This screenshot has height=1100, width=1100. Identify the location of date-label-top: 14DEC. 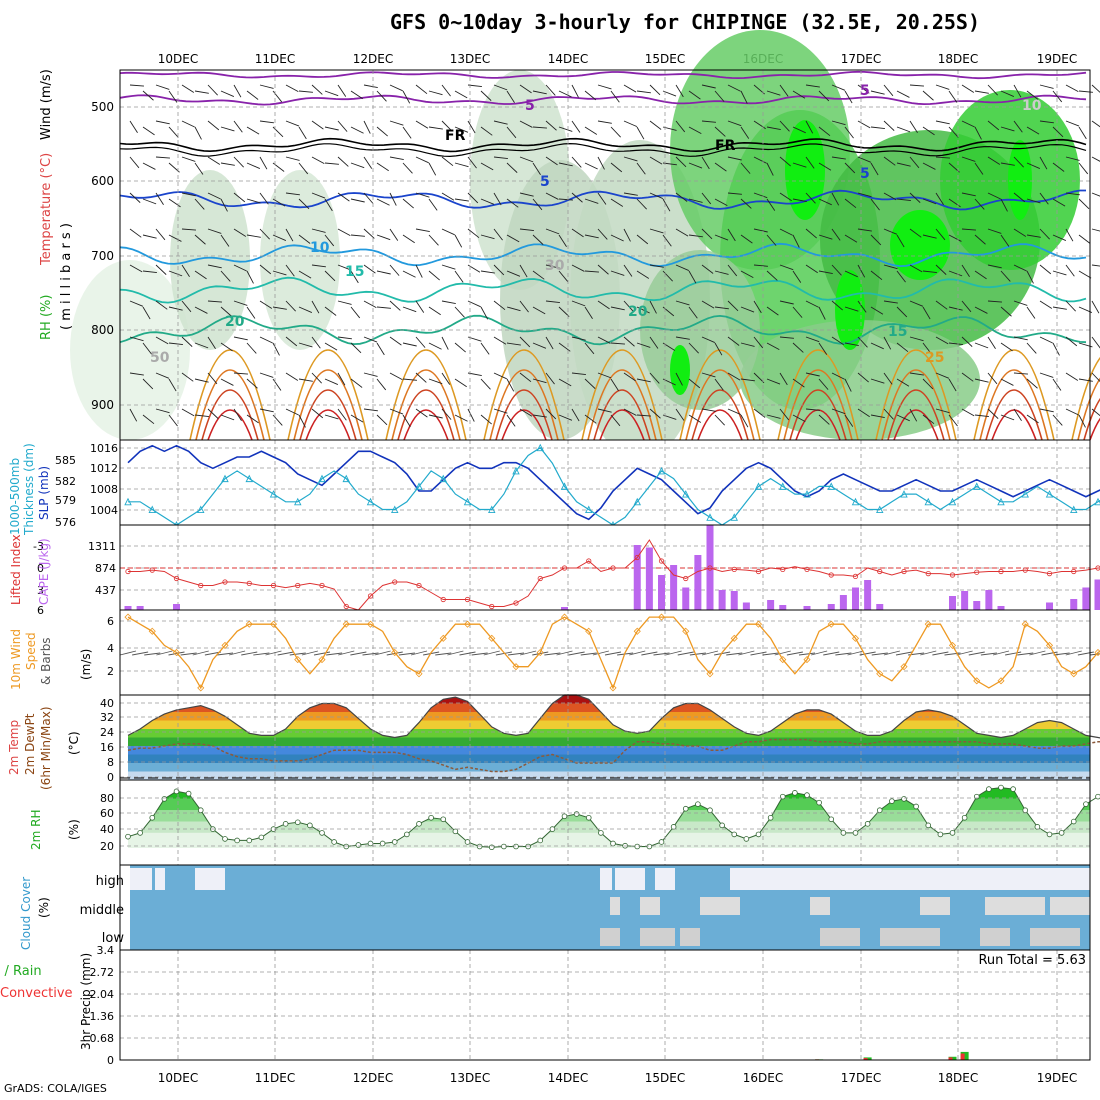
(568, 59).